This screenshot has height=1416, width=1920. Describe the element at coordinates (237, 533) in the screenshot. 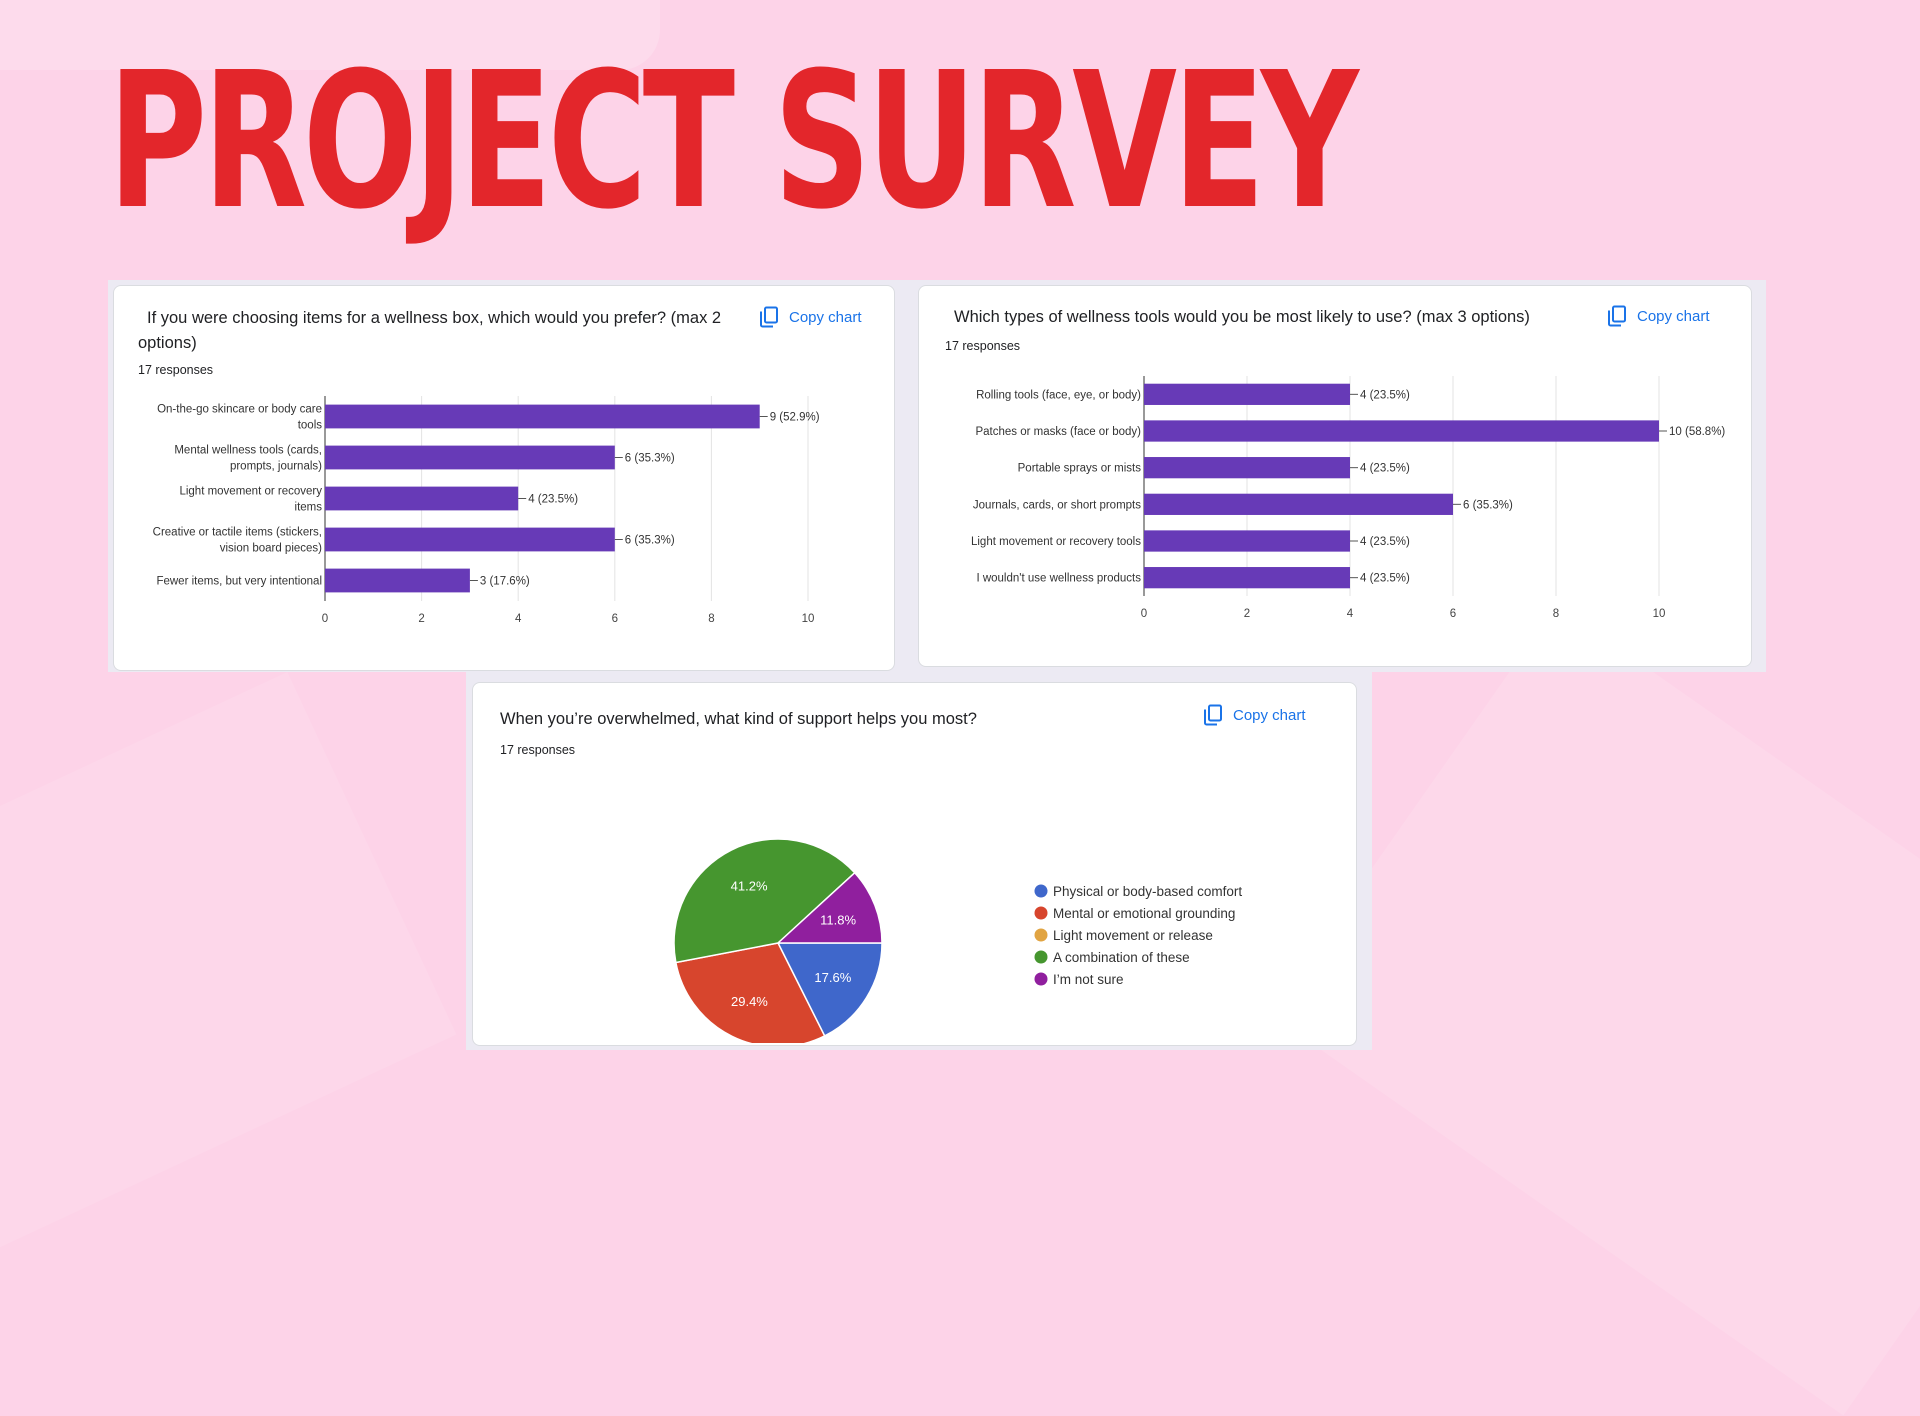

I see `category-label: Creative or tactile items (stickers,` at that location.